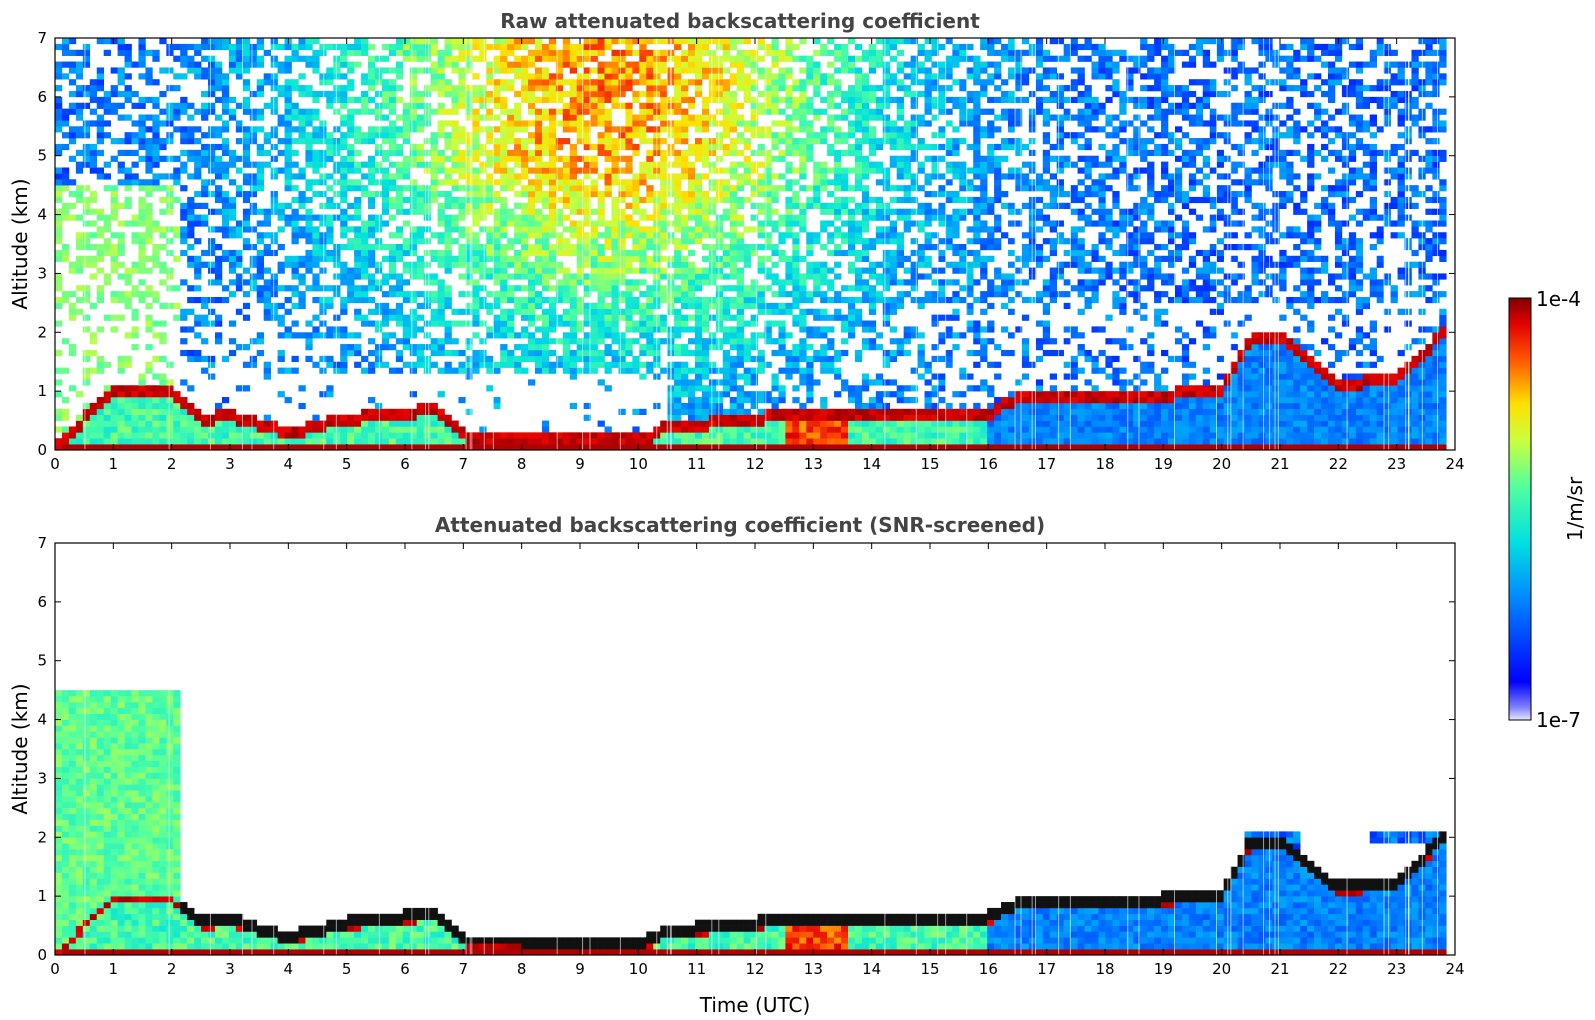 This screenshot has width=1595, height=1020. What do you see at coordinates (1558, 299) in the screenshot?
I see `colorbar-max-label: 1e-4` at bounding box center [1558, 299].